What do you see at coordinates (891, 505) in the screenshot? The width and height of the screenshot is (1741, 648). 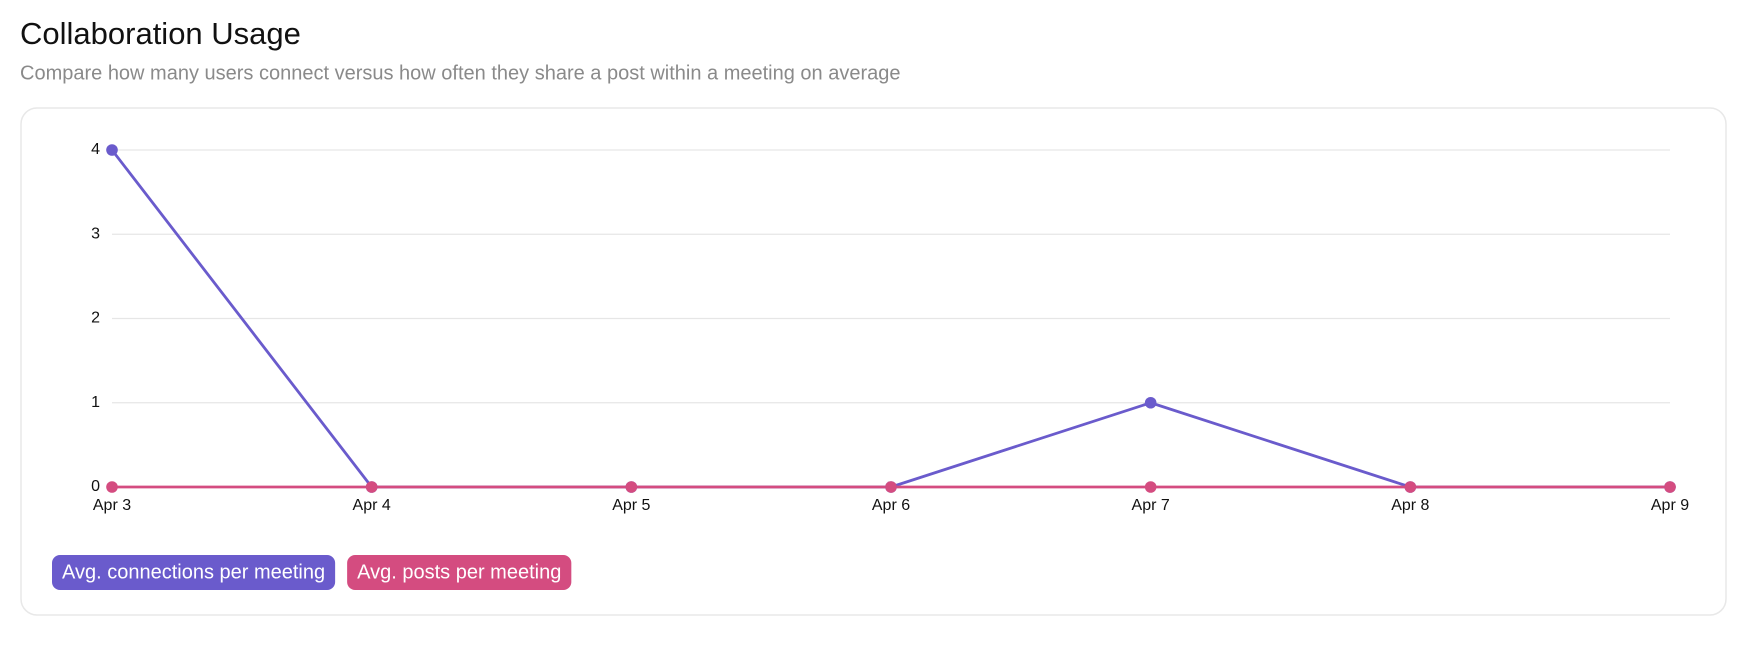 I see `x-tick-label: Apr 6` at bounding box center [891, 505].